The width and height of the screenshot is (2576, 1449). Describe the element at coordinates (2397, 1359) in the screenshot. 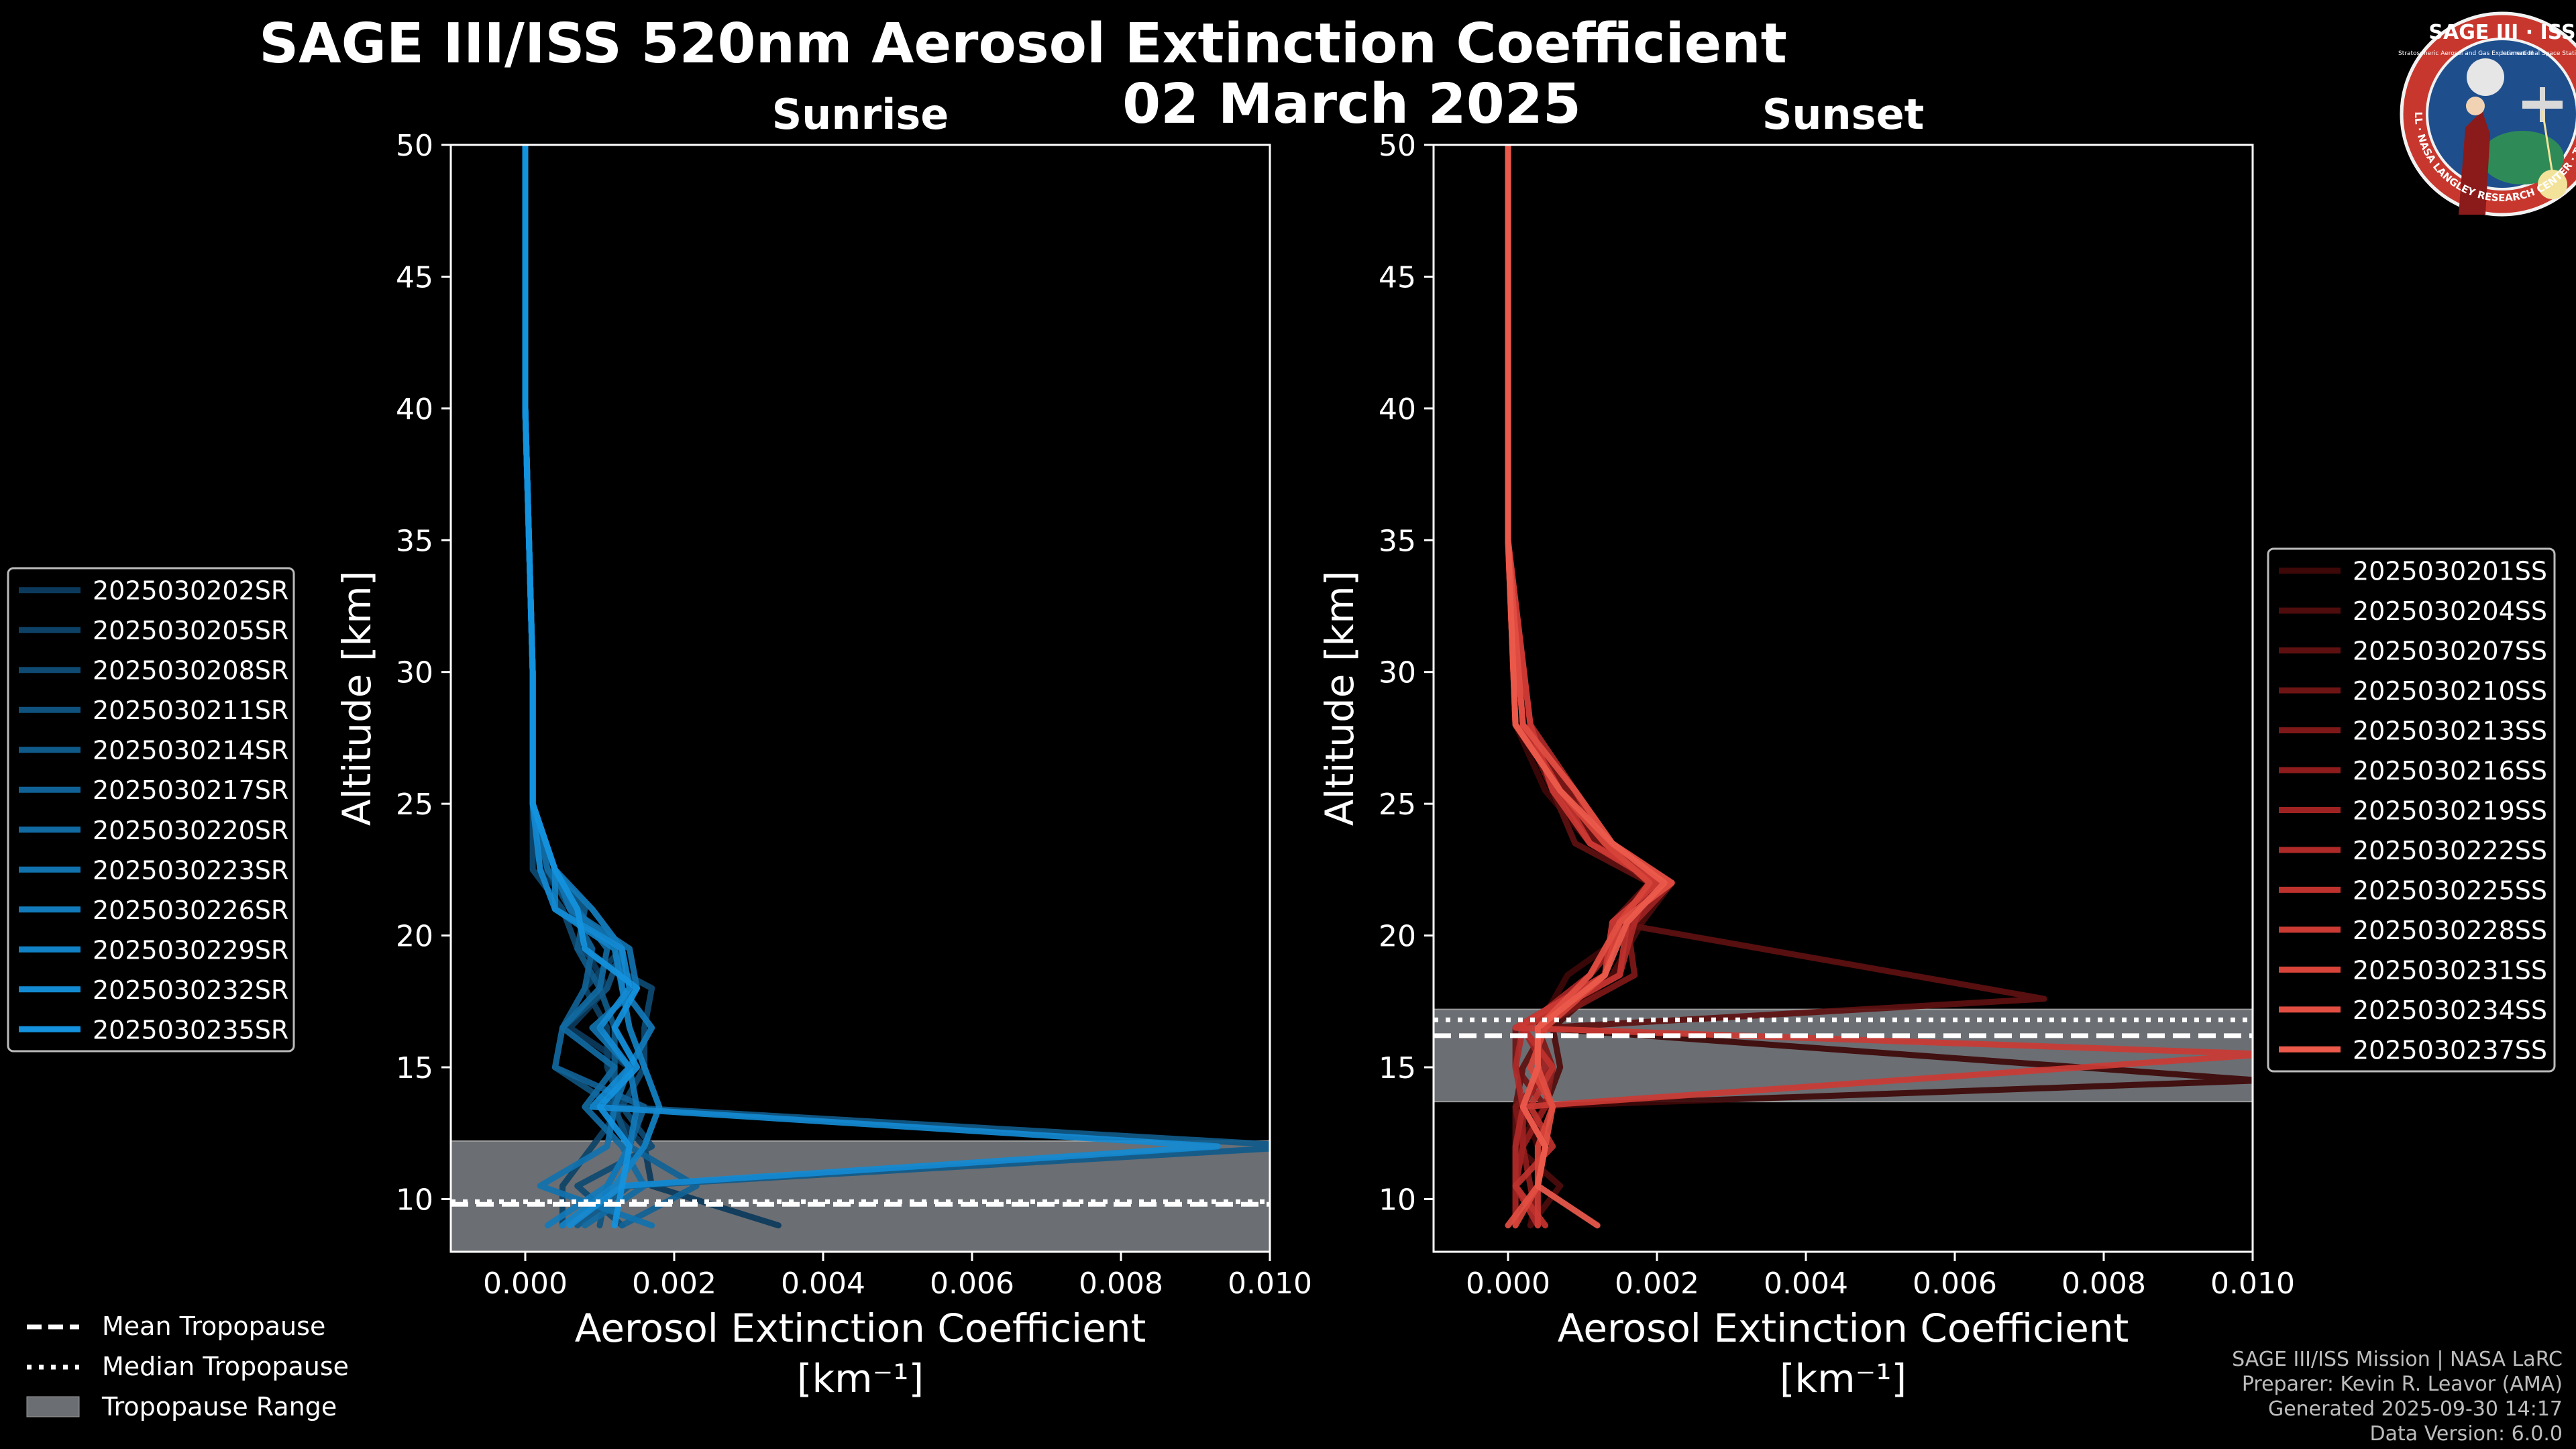

I see `footer-mission: SAGE III/ISS Mission | NASA LaRC` at that location.